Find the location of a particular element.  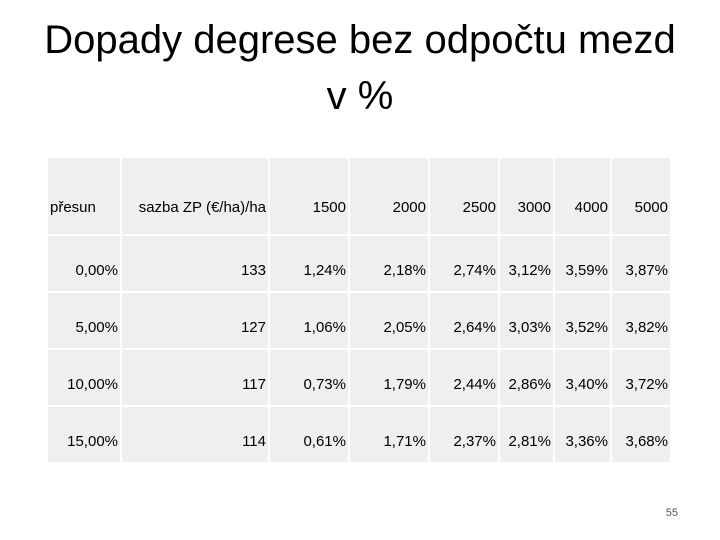

table-cell: 1,71% is located at coordinates (389, 434).